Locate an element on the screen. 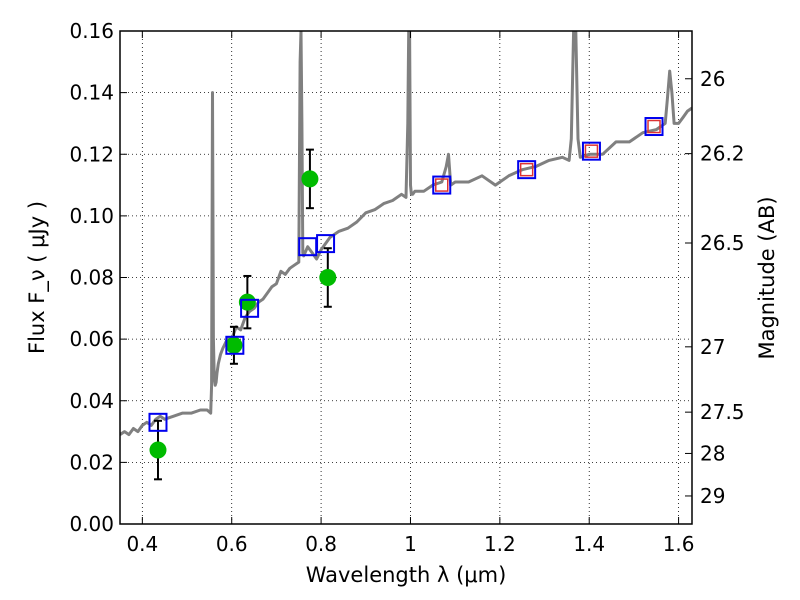  x-tick-label: 0.8 is located at coordinates (321, 544).